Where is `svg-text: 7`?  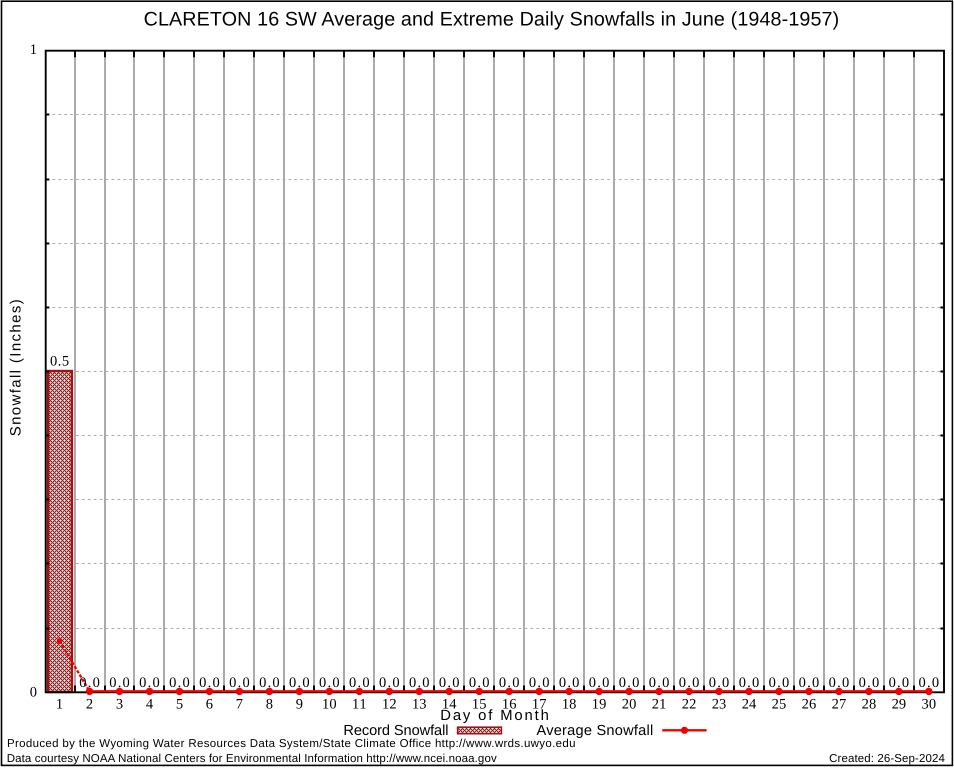 svg-text: 7 is located at coordinates (239, 705).